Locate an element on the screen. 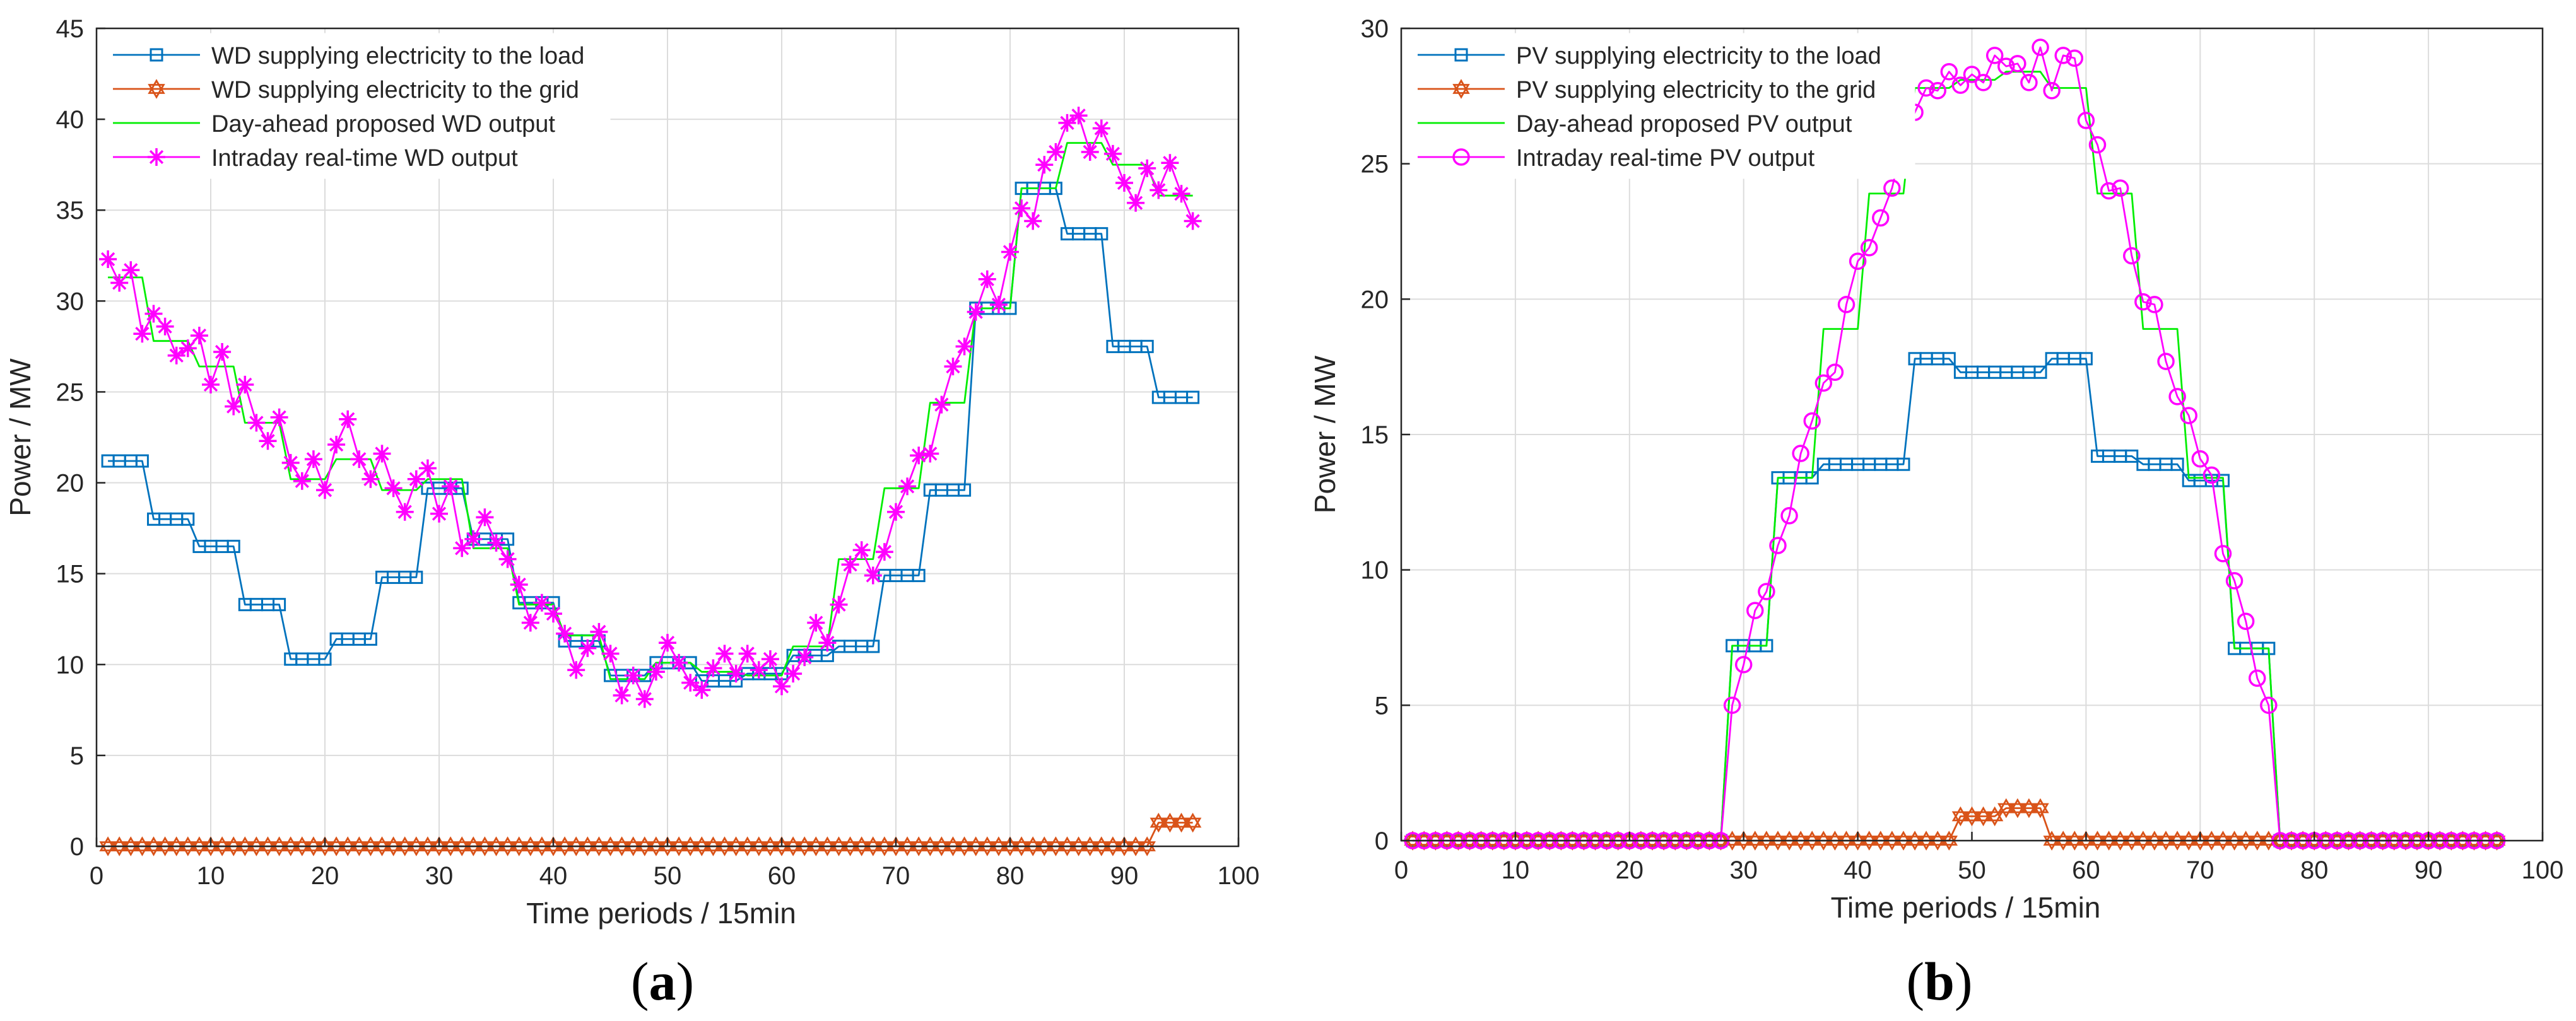 This screenshot has width=2576, height=1021. x-tick-label: 90 is located at coordinates (1124, 876).